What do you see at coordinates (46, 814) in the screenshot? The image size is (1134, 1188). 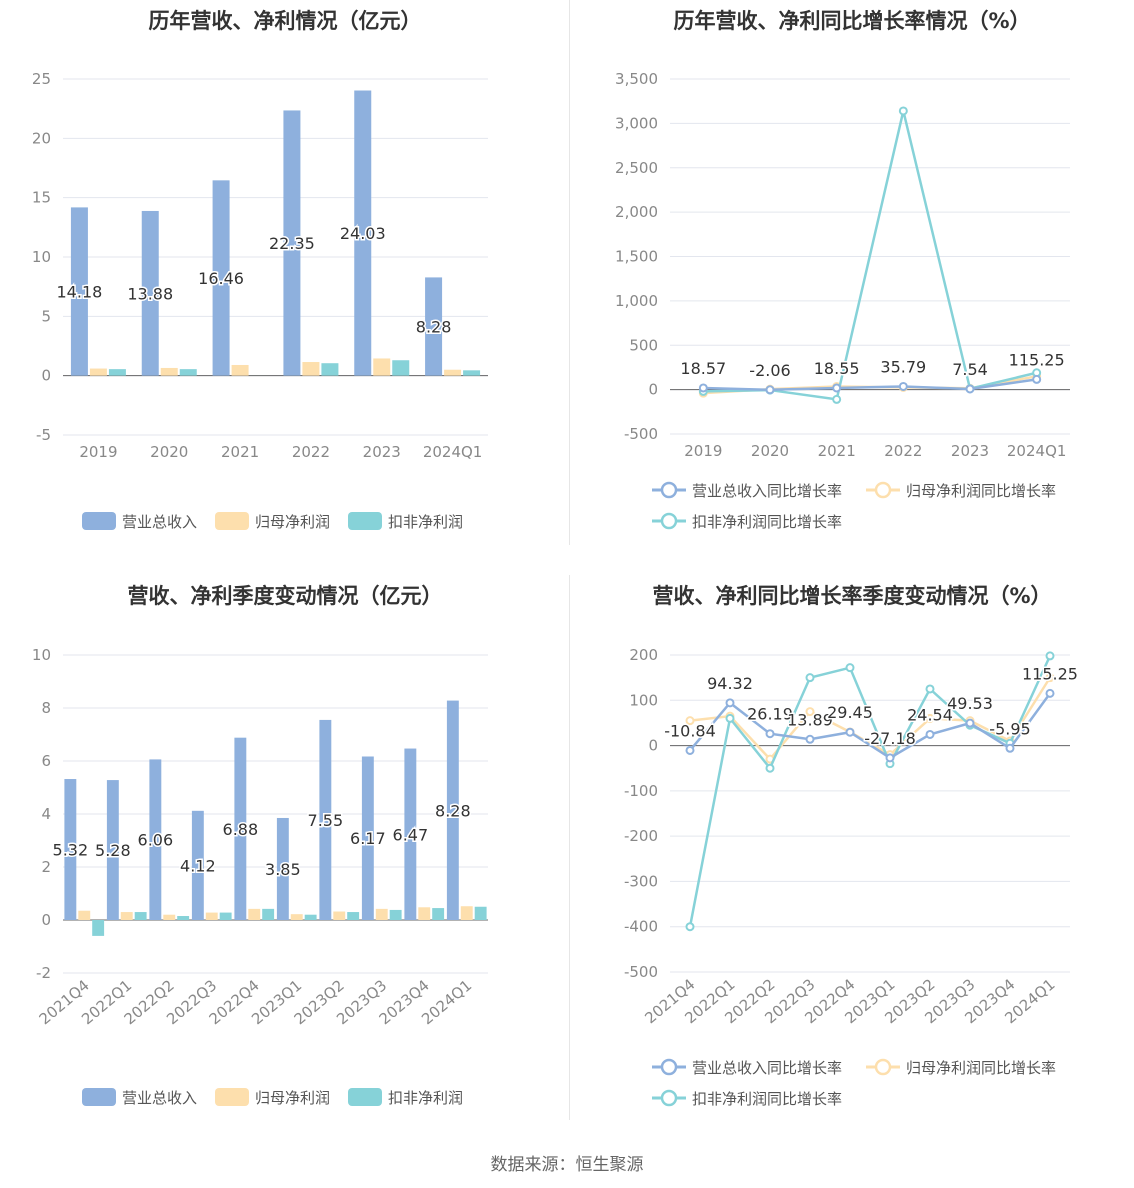 I see `y-tick-label: 4` at bounding box center [46, 814].